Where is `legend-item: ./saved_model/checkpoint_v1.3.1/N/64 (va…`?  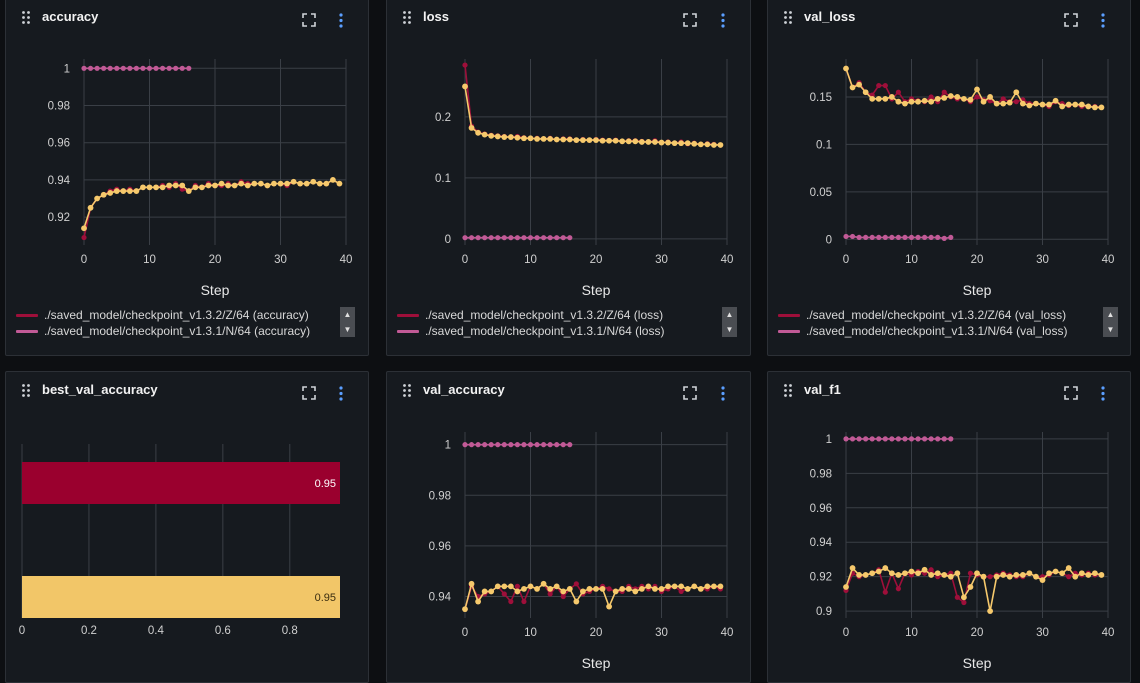
legend-item: ./saved_model/checkpoint_v1.3.1/N/64 (va… is located at coordinates (922, 331).